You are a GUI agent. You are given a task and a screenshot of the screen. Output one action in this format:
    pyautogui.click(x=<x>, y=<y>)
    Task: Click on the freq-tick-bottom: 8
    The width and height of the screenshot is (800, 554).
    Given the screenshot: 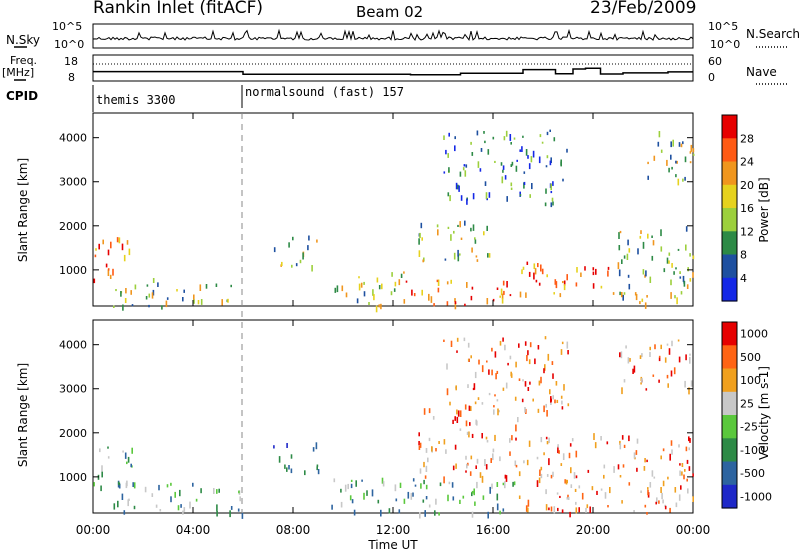 What is the action you would take?
    pyautogui.click(x=71, y=77)
    